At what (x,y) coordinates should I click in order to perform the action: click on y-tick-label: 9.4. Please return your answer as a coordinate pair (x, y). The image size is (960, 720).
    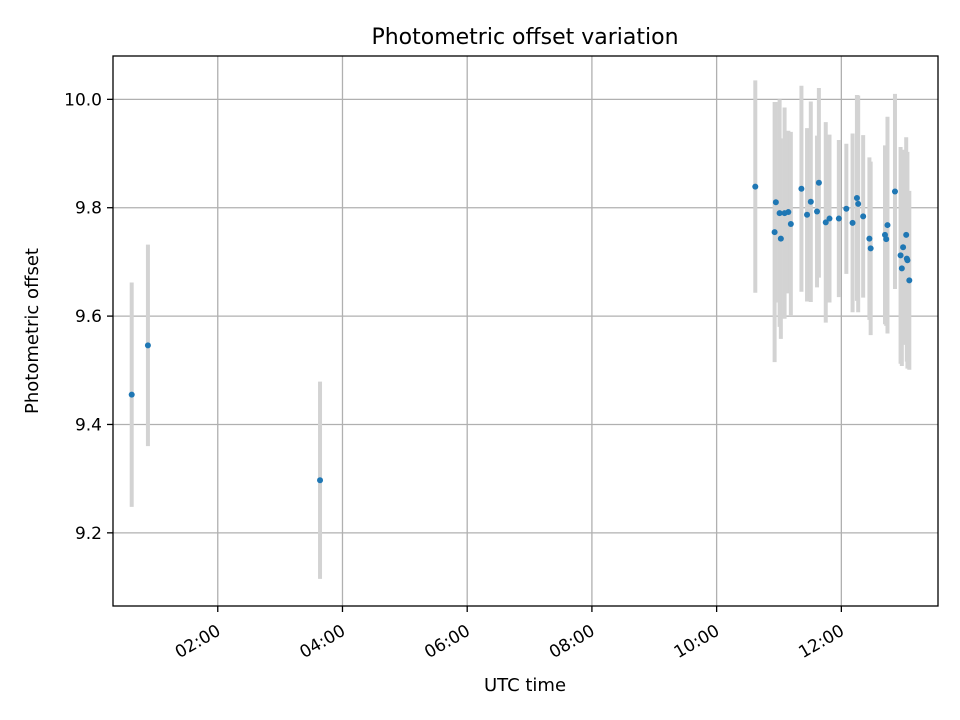
    Looking at the image, I should click on (88, 425).